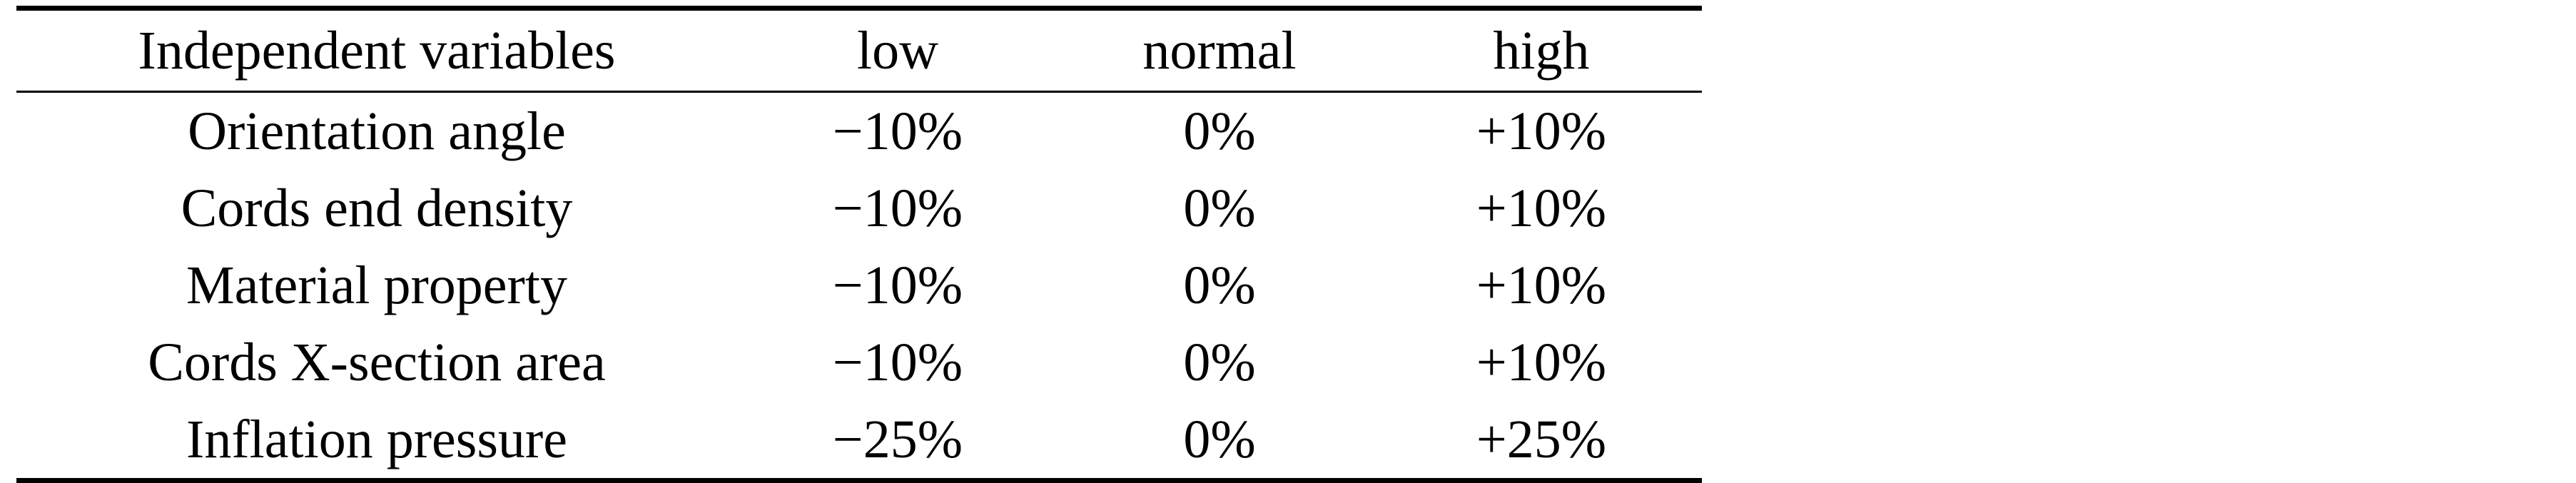  I want to click on header-row: Independent variables low normal high, so click(859, 50).